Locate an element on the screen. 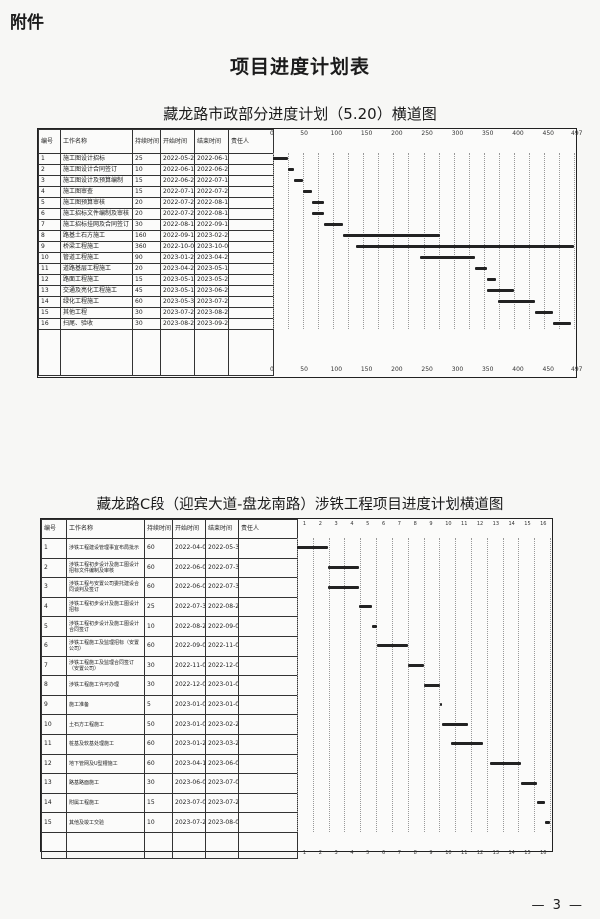 The width and height of the screenshot is (600, 919). task-start: 2023-07-24 is located at coordinates (189, 822).